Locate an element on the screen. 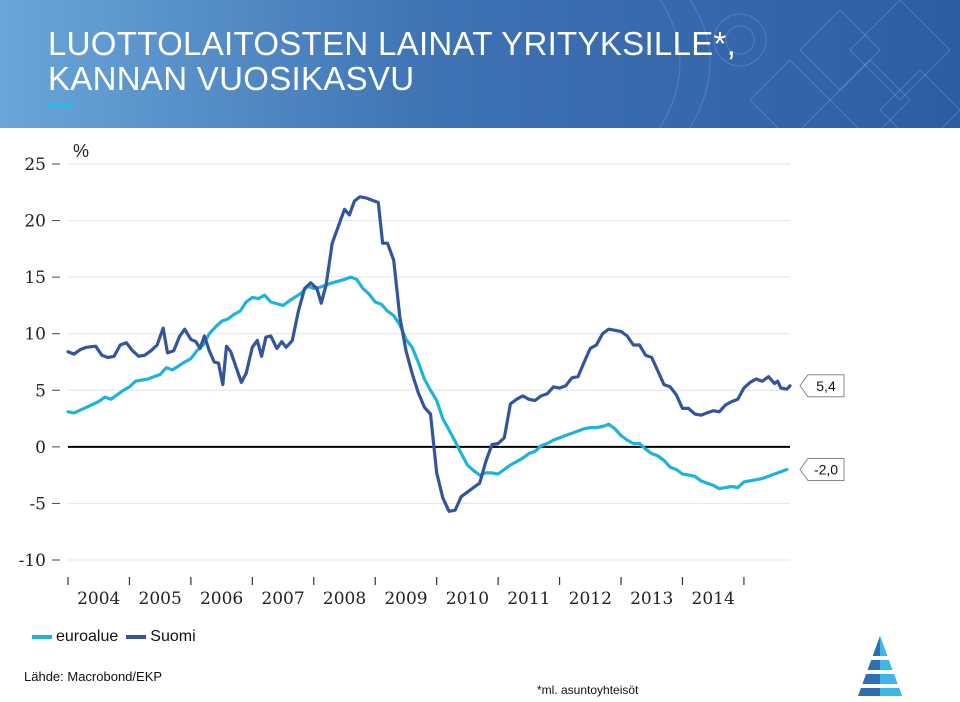 This screenshot has width=960, height=702. y-tick-label: 25 is located at coordinates (35, 165).